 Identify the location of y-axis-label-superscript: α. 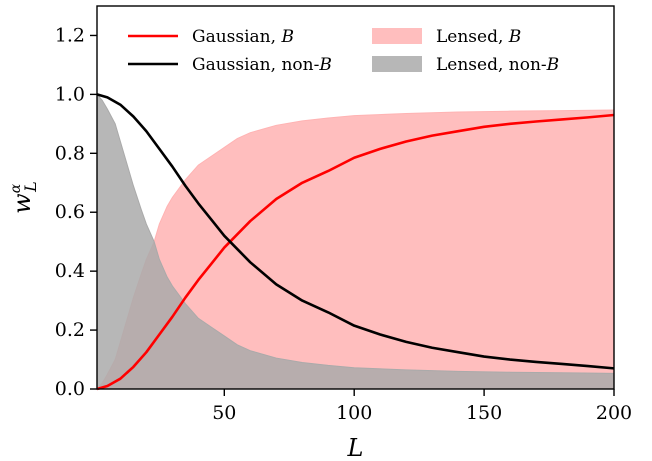
(16, 188).